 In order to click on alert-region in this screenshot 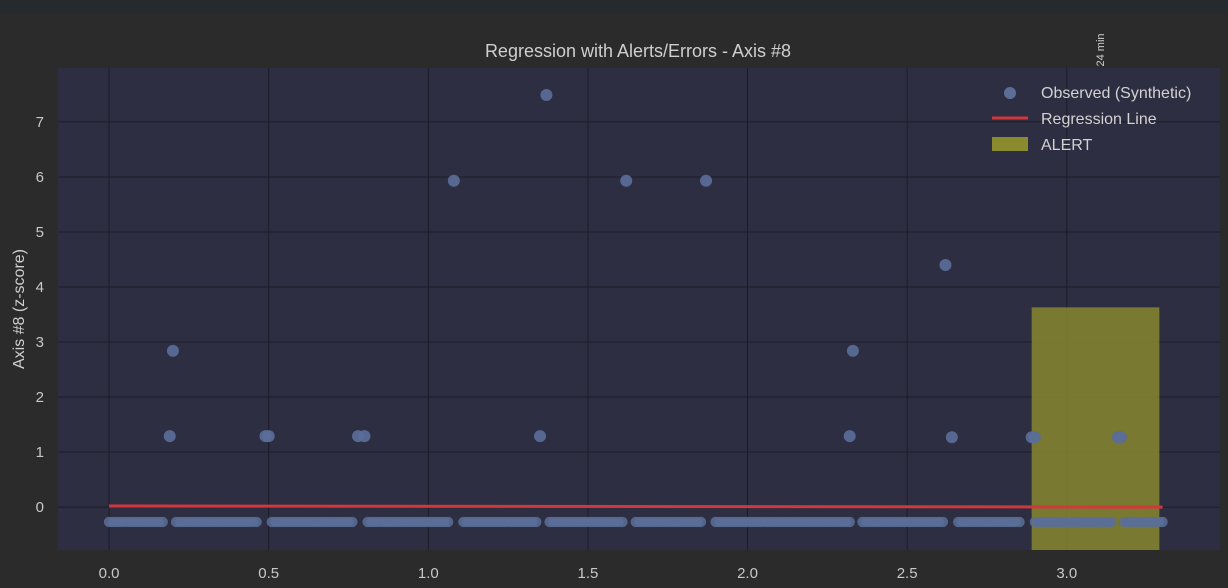, I will do `click(1095, 428)`.